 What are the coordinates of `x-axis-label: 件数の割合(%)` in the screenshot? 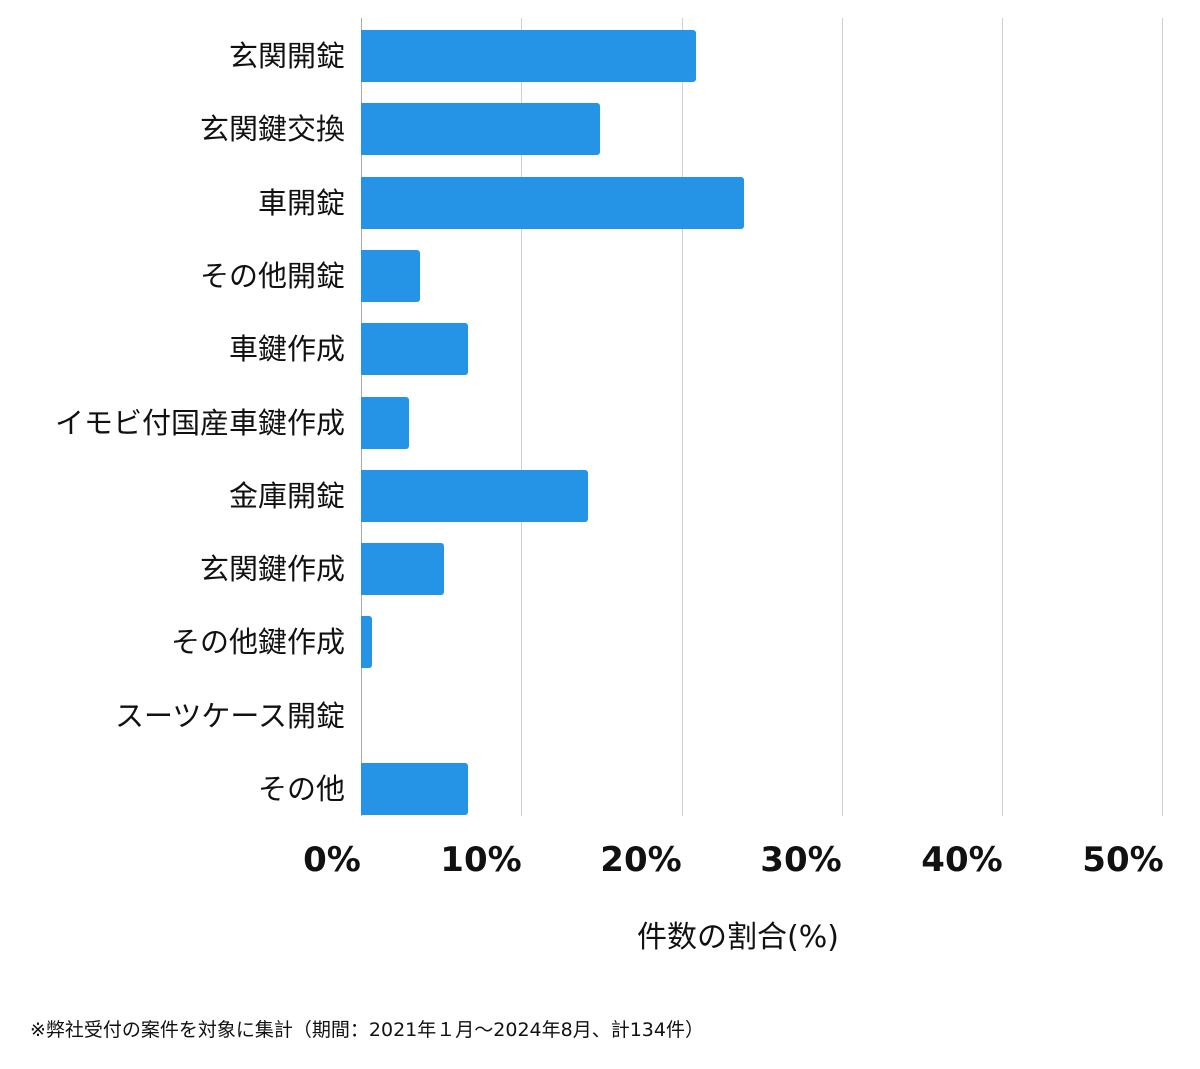 It's located at (738, 937).